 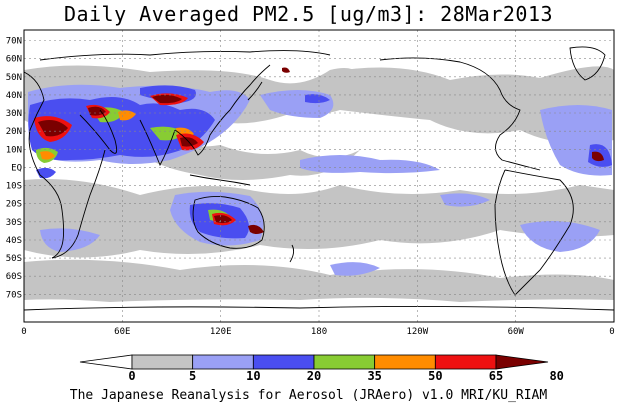 What do you see at coordinates (23, 332) in the screenshot?
I see `lon-label-0-west: 0` at bounding box center [23, 332].